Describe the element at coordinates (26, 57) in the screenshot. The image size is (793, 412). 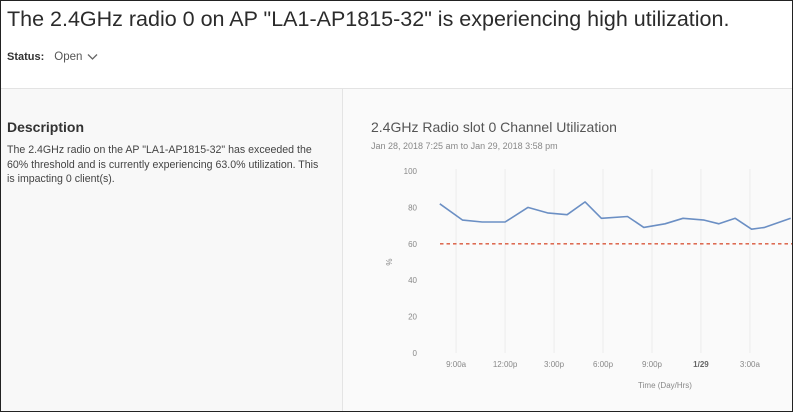
I see `status-label: Status:` at that location.